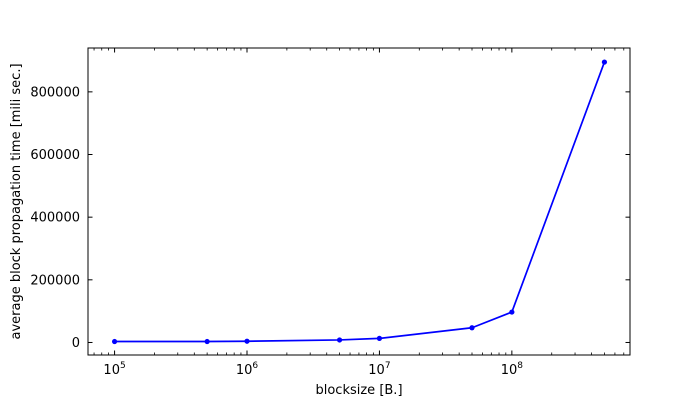 Image resolution: width=700 pixels, height=400 pixels. I want to click on x-axis-label: blocksize [B.], so click(358, 390).